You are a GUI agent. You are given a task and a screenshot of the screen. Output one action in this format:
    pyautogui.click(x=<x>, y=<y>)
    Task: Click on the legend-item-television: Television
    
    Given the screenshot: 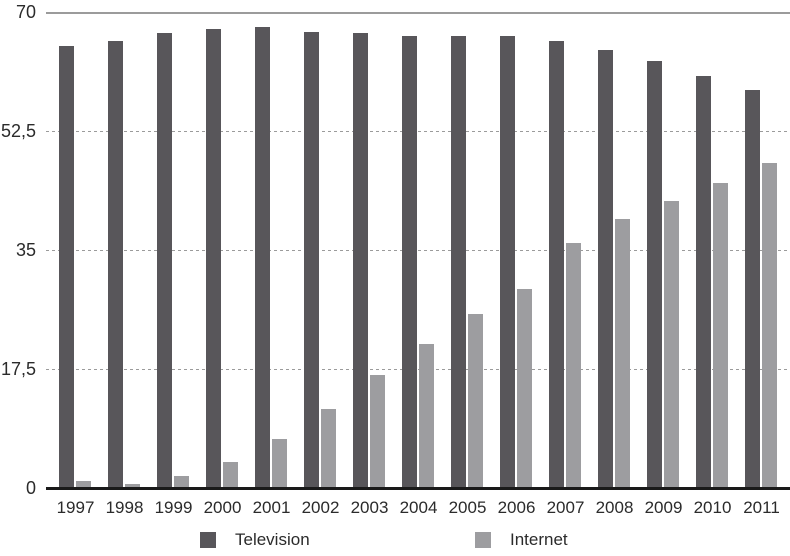 What is the action you would take?
    pyautogui.click(x=255, y=540)
    